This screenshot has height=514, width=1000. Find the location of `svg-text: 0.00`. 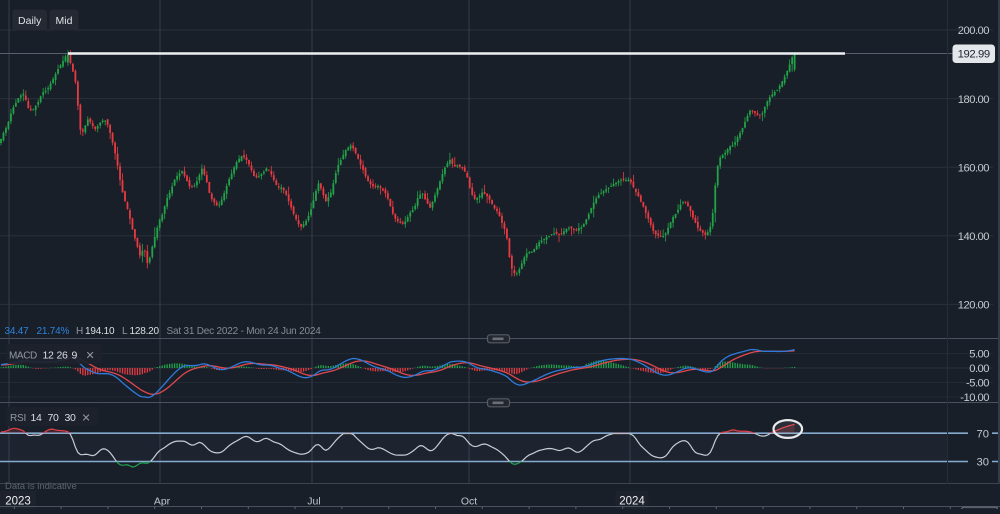

svg-text: 0.00 is located at coordinates (979, 369).